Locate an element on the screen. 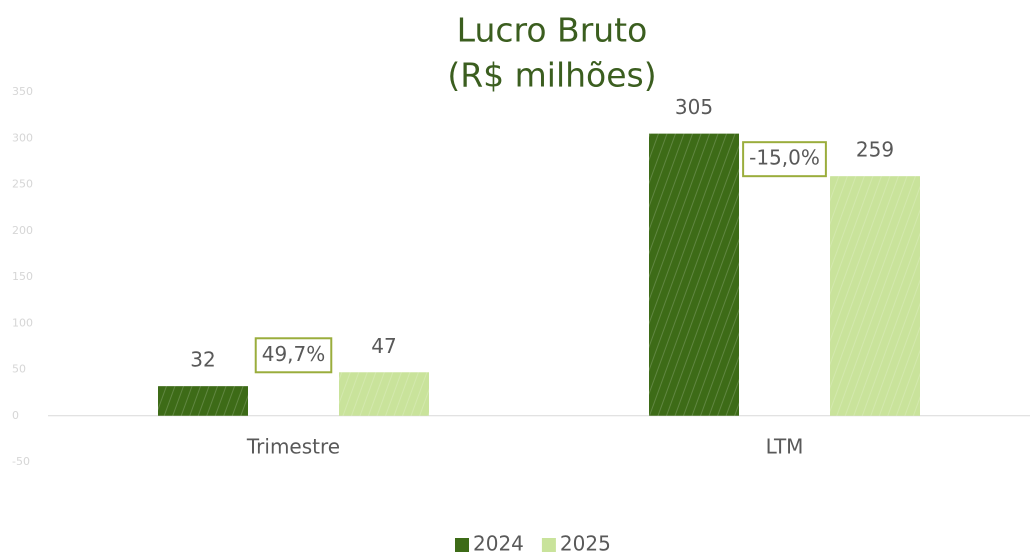  annotation: -15,0% is located at coordinates (784, 158).